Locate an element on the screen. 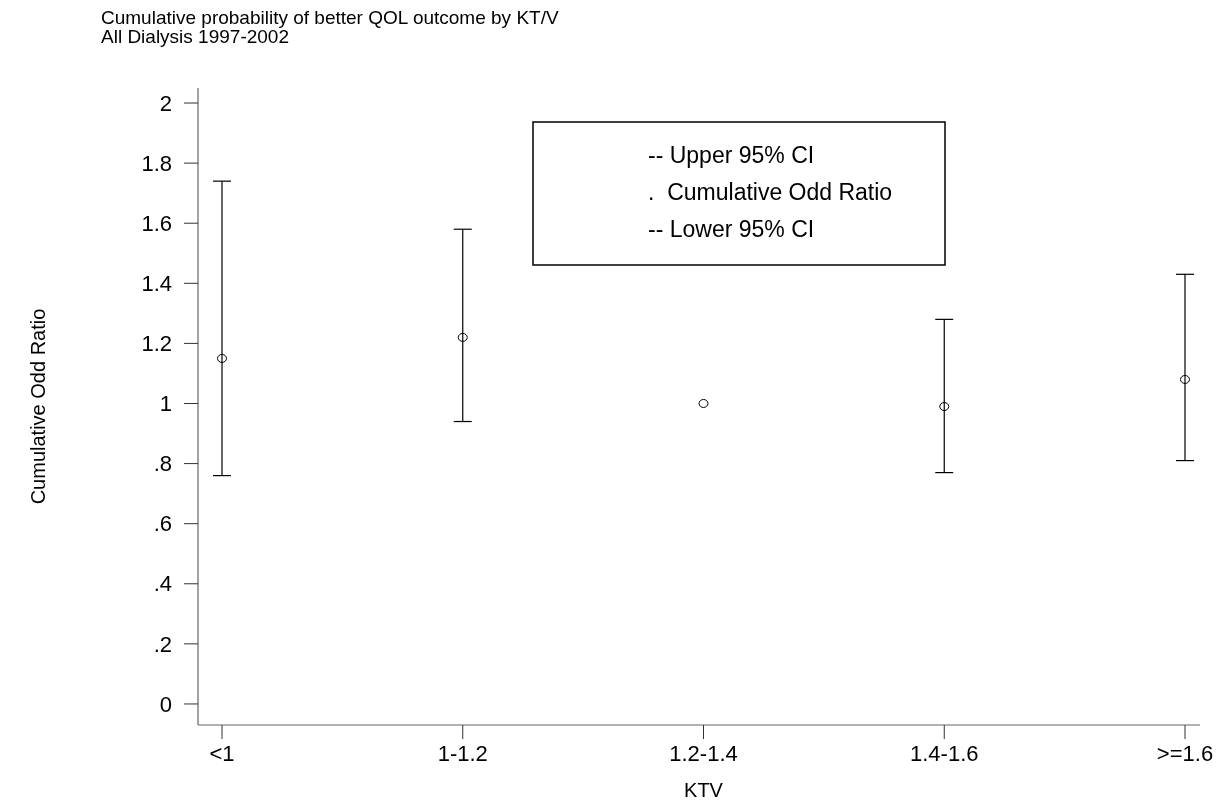 The width and height of the screenshot is (1220, 804). x-tick-label: <1 is located at coordinates (222, 753).